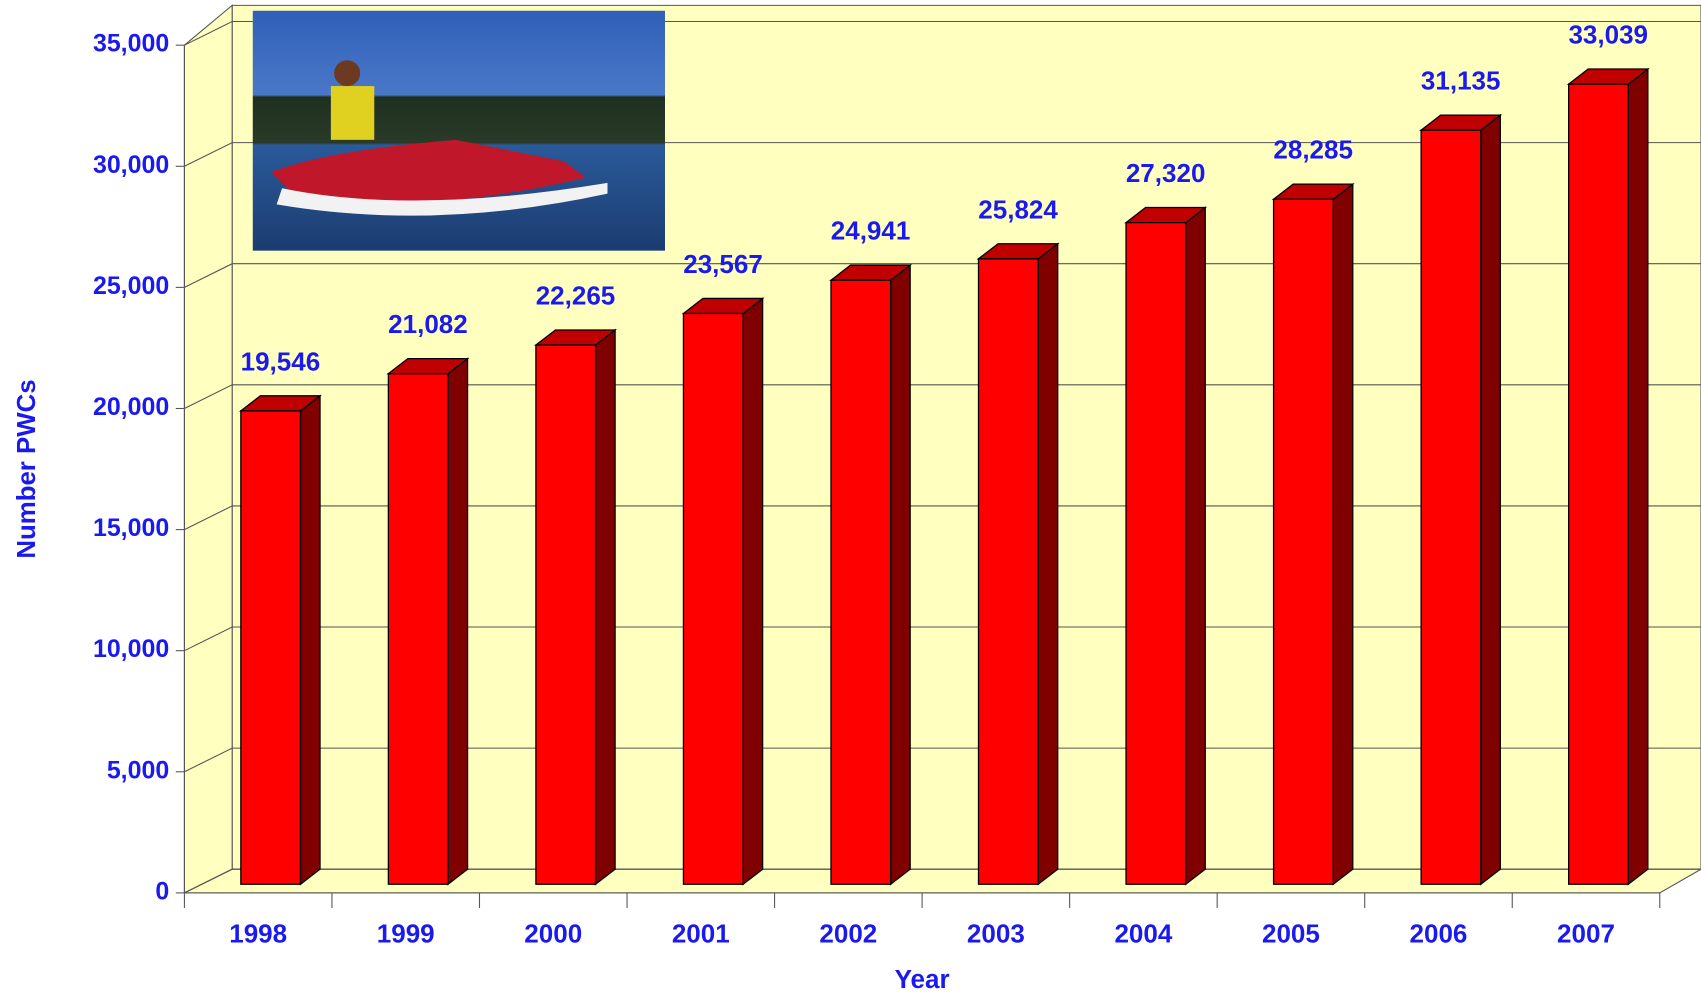  Describe the element at coordinates (281, 362) in the screenshot. I see `value-label: 19,546` at that location.